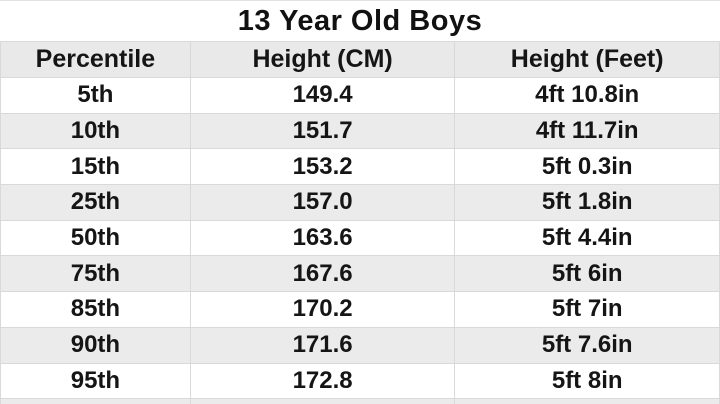  I want to click on cell-height-cm: 151.7, so click(322, 131).